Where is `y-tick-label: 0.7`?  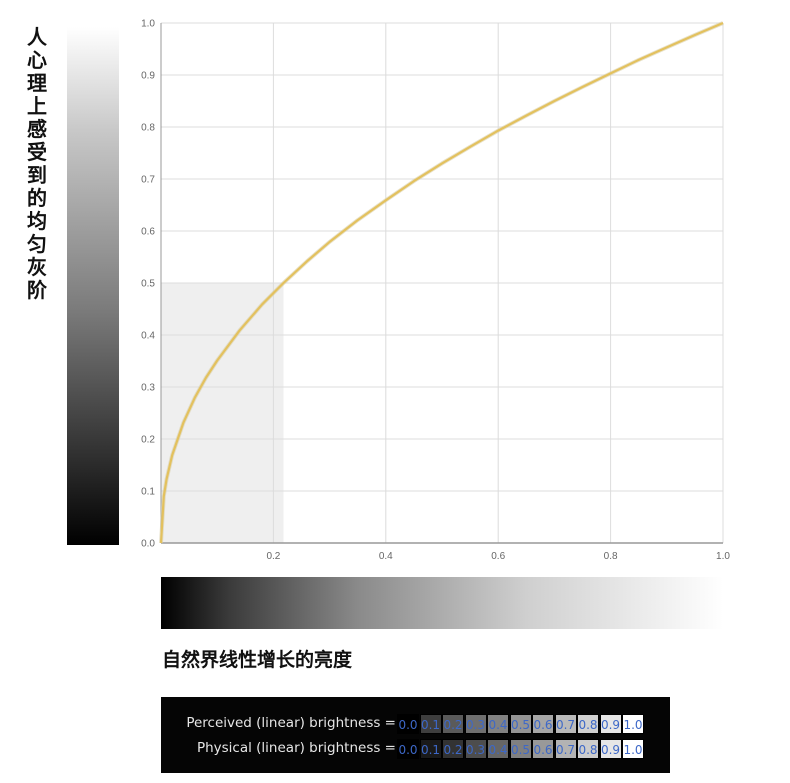 y-tick-label: 0.7 is located at coordinates (148, 180).